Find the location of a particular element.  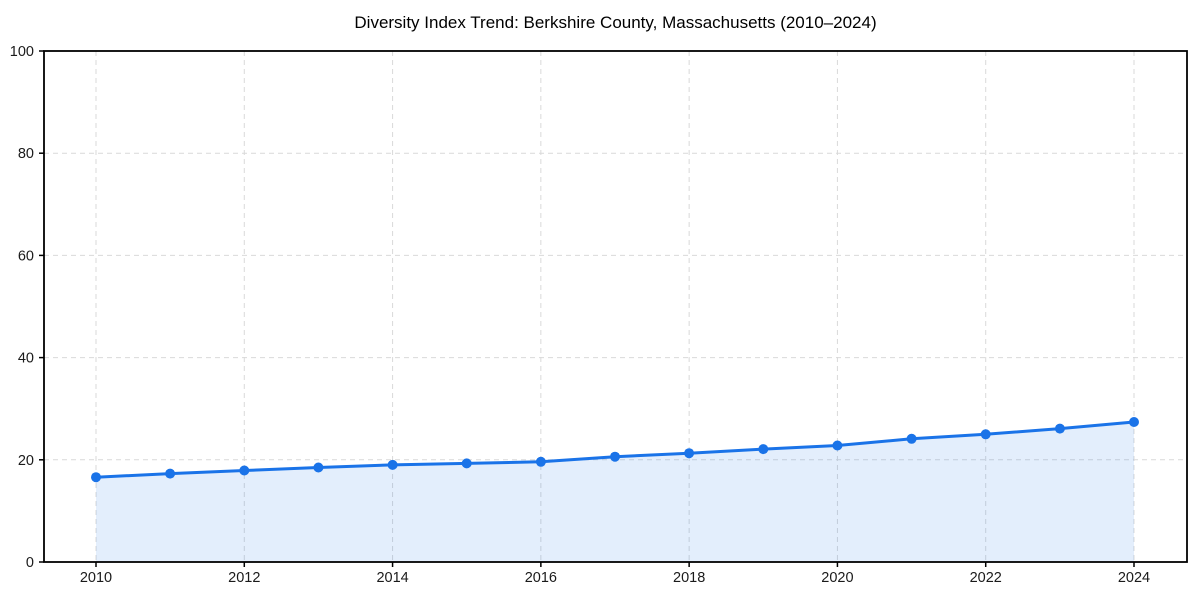

x-tick-label: 2020 is located at coordinates (837, 578).